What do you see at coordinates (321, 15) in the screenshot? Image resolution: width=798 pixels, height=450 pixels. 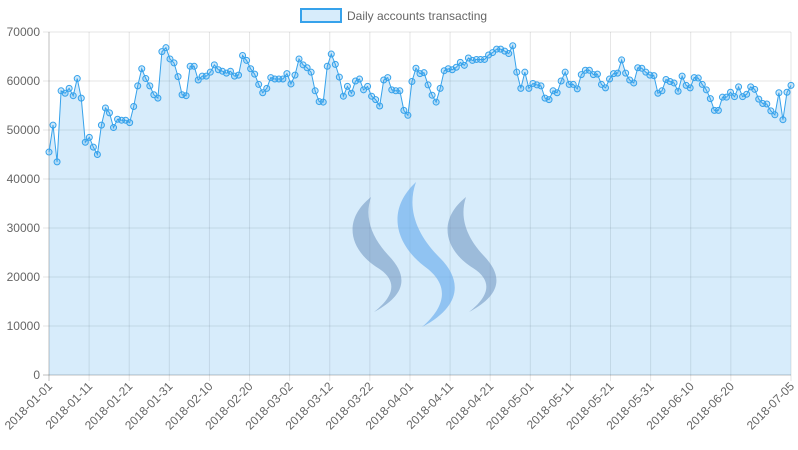 I see `legend-swatch` at bounding box center [321, 15].